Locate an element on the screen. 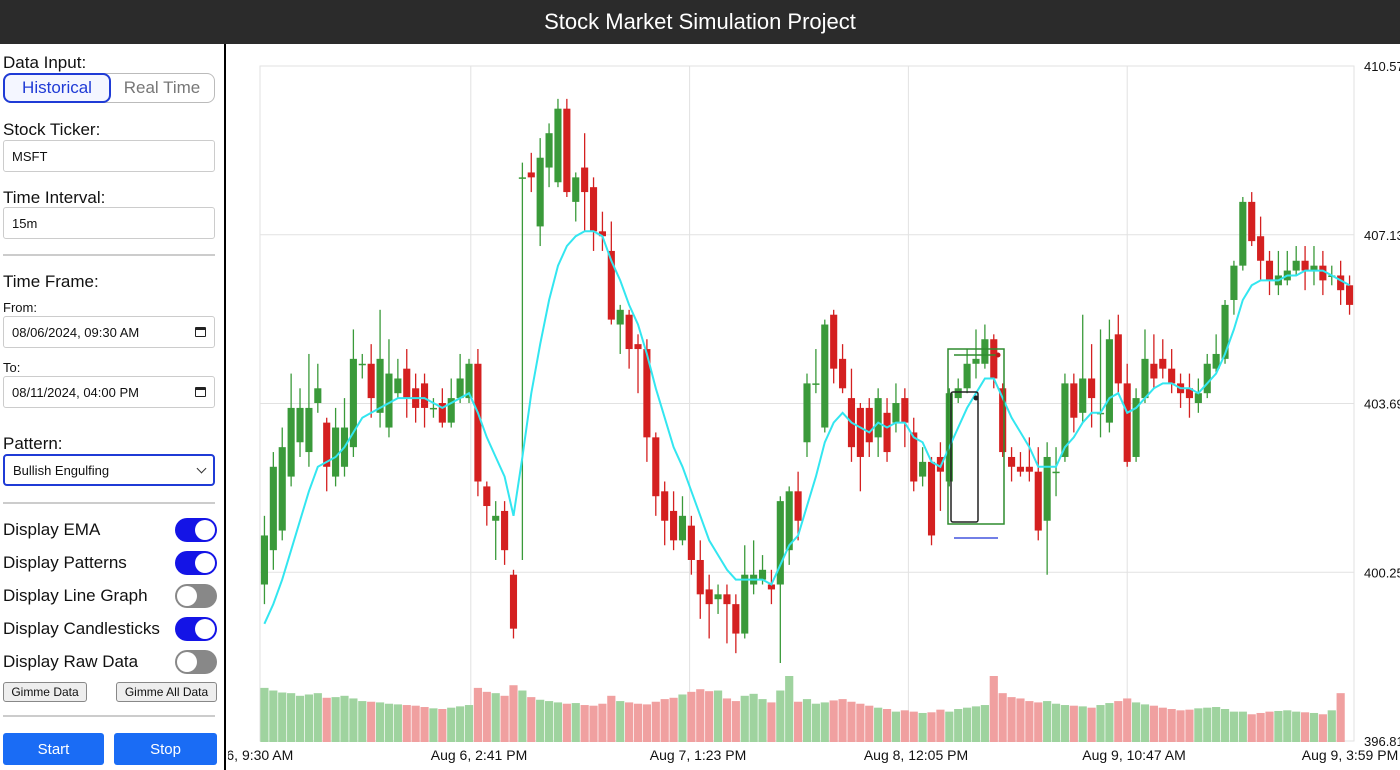  gimme-data-button: Gimme Data is located at coordinates (45, 692).